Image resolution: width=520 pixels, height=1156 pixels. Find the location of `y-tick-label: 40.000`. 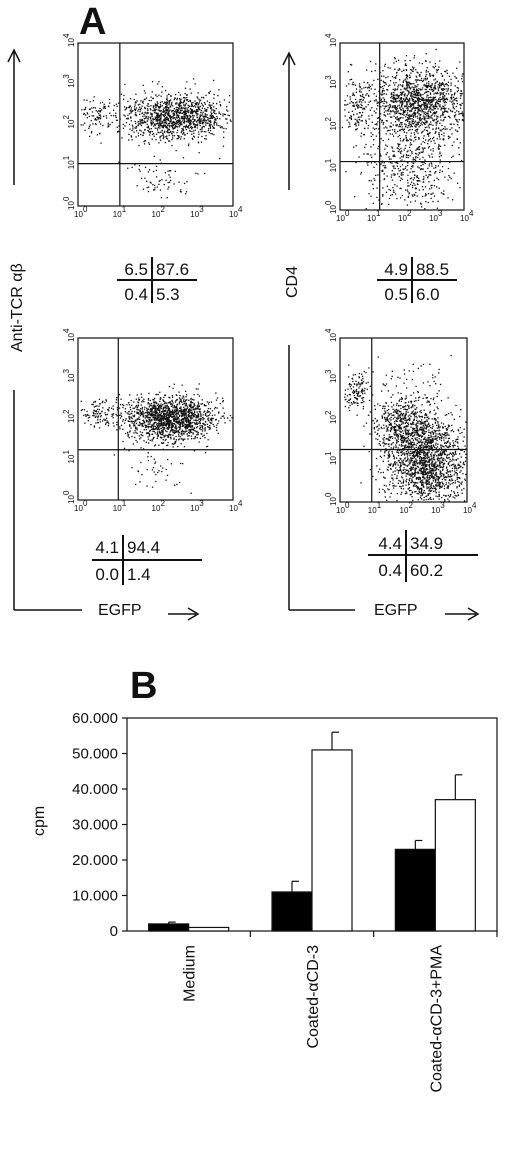

y-tick-label: 40.000 is located at coordinates (95, 789).